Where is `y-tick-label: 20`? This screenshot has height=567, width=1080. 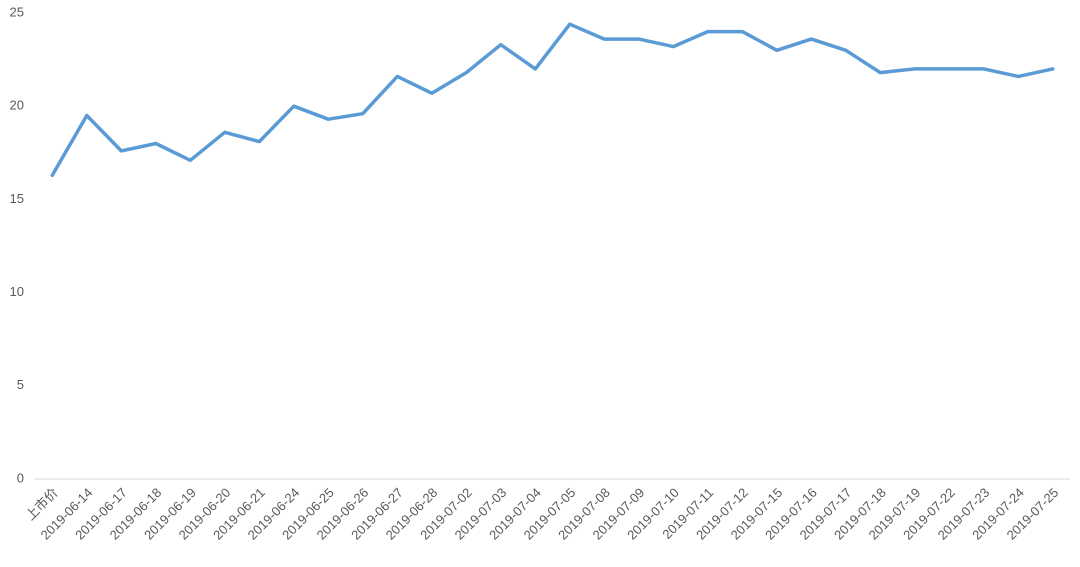 y-tick-label: 20 is located at coordinates (17, 105).